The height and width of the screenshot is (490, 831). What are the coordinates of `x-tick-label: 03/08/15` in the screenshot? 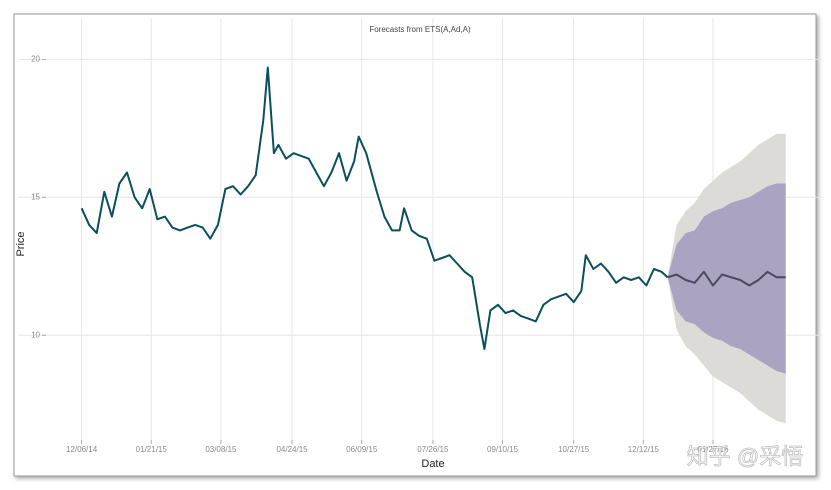 It's located at (221, 449).